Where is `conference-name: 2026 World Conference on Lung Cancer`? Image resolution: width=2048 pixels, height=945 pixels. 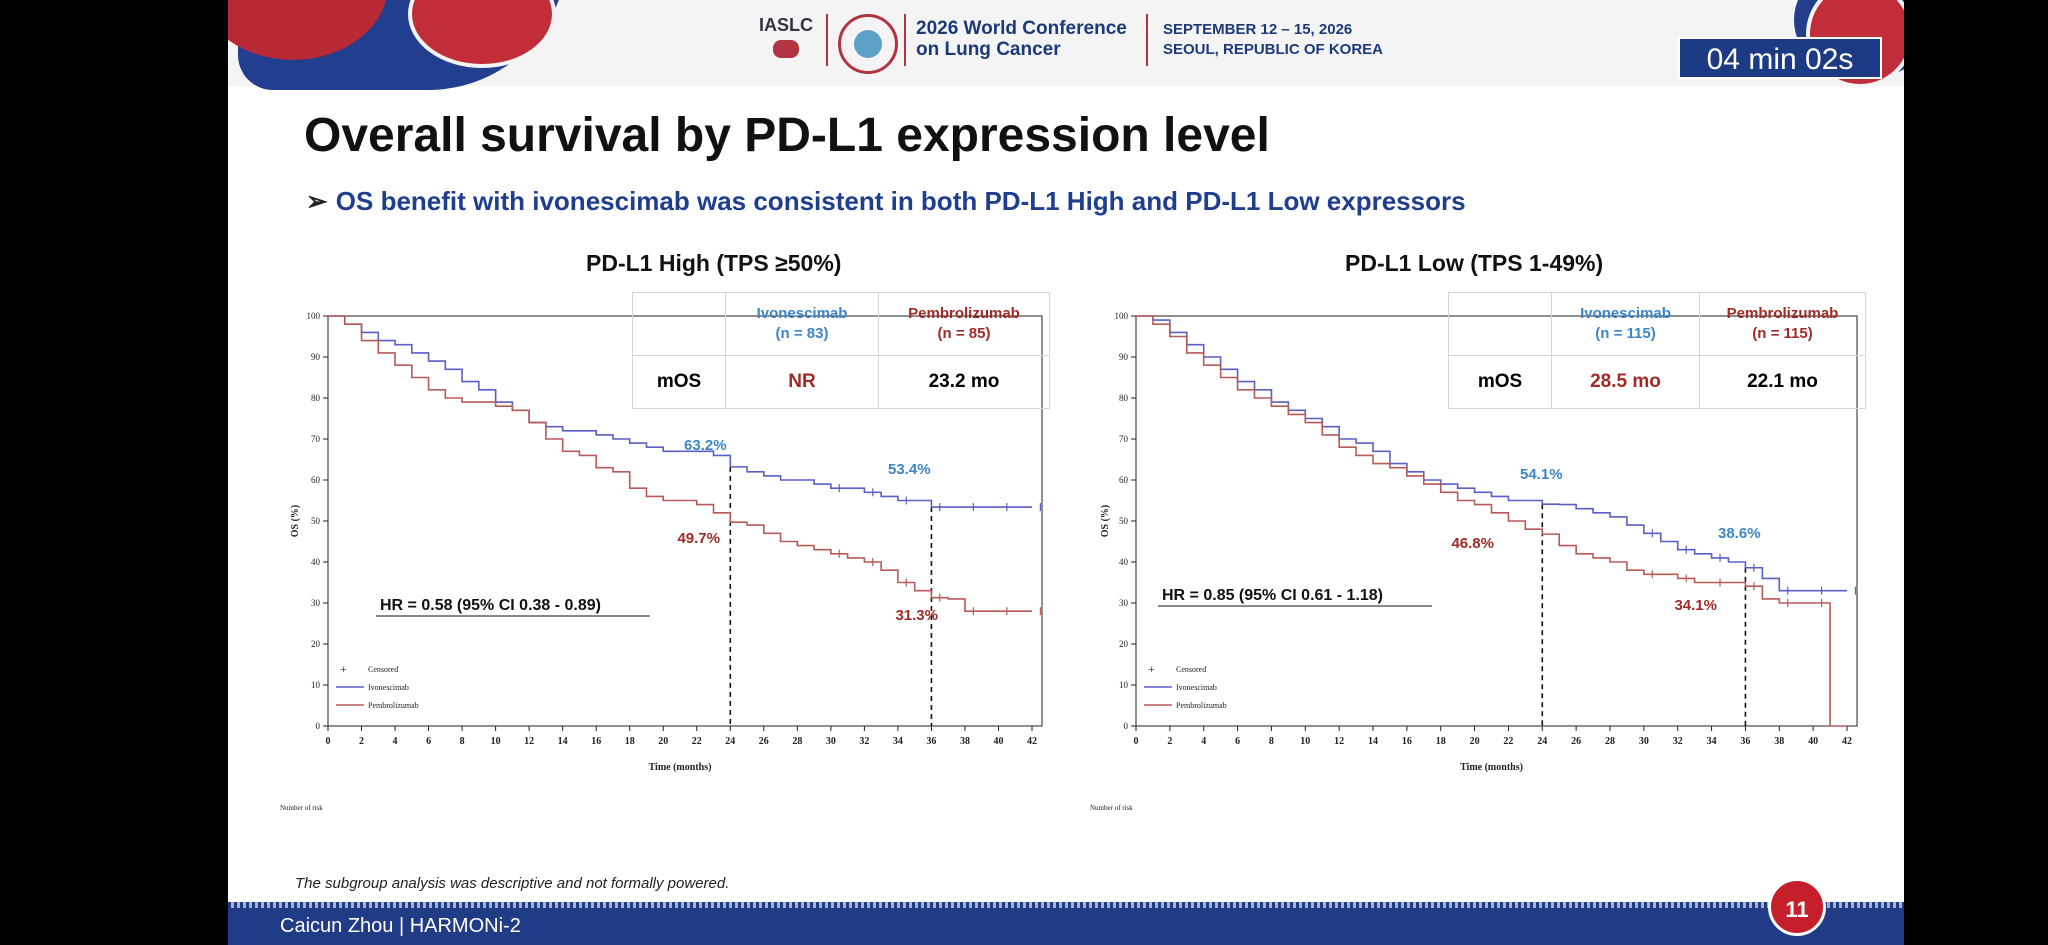 conference-name: 2026 World Conference on Lung Cancer is located at coordinates (1031, 46).